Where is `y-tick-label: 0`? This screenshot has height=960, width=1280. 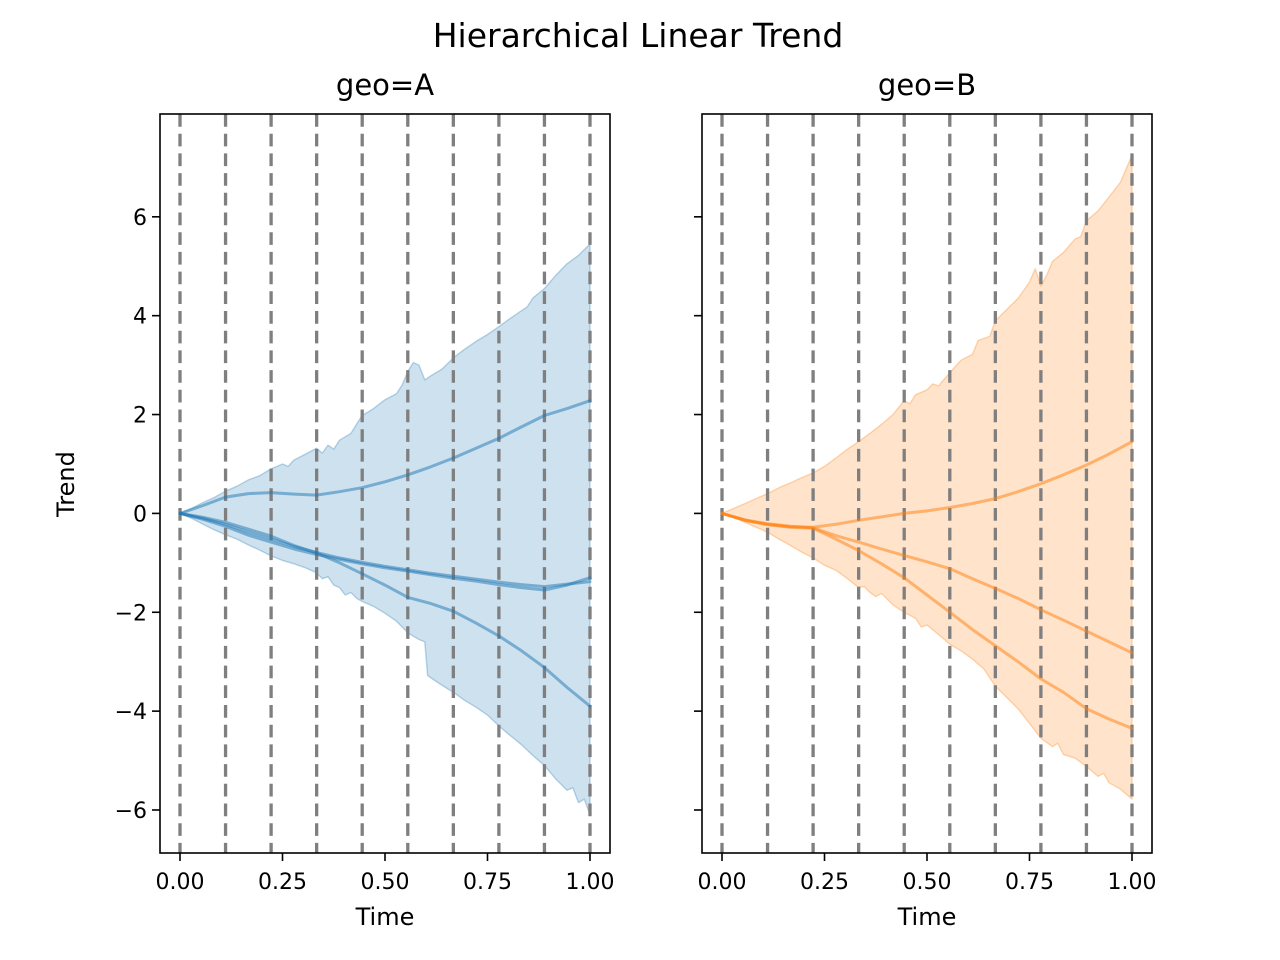
y-tick-label: 0 is located at coordinates (140, 514).